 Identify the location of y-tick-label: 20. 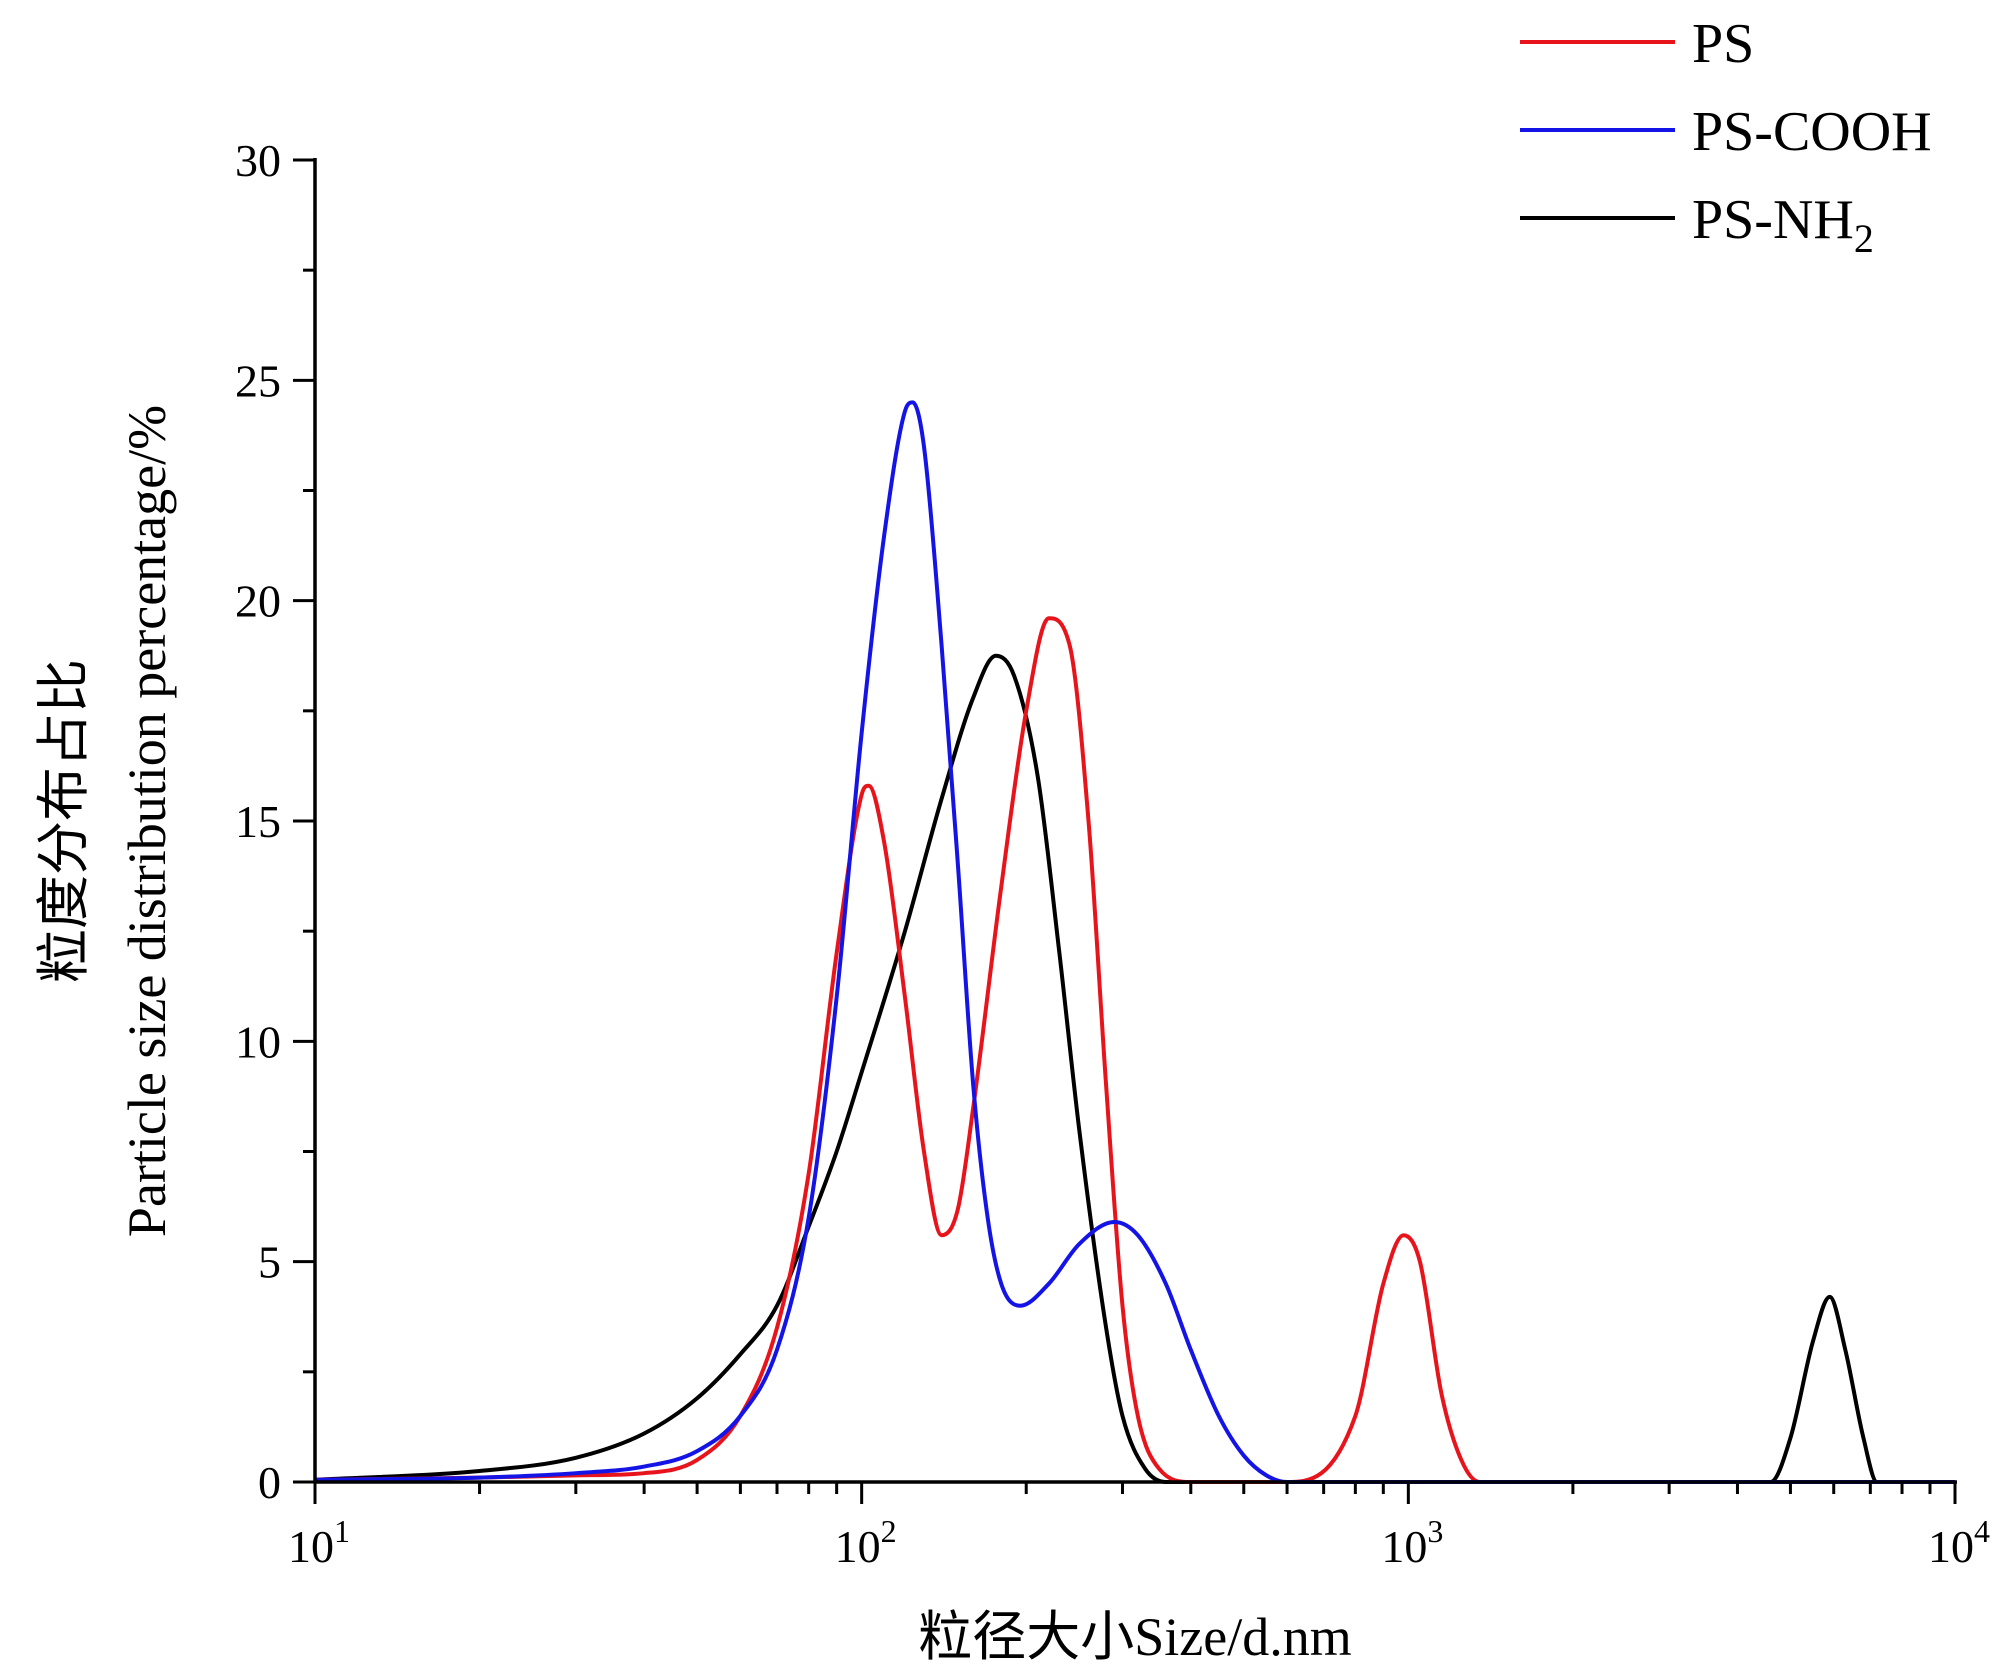
(258, 601).